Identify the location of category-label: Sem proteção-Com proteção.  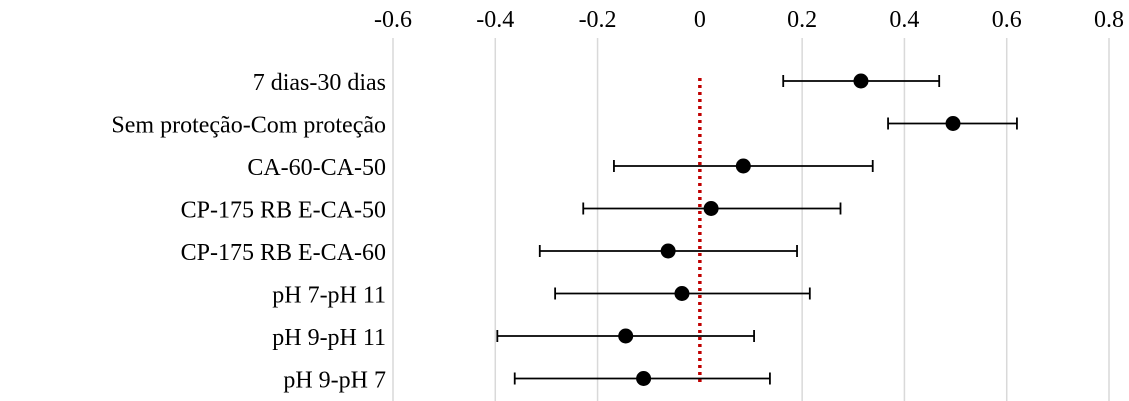
(248, 126).